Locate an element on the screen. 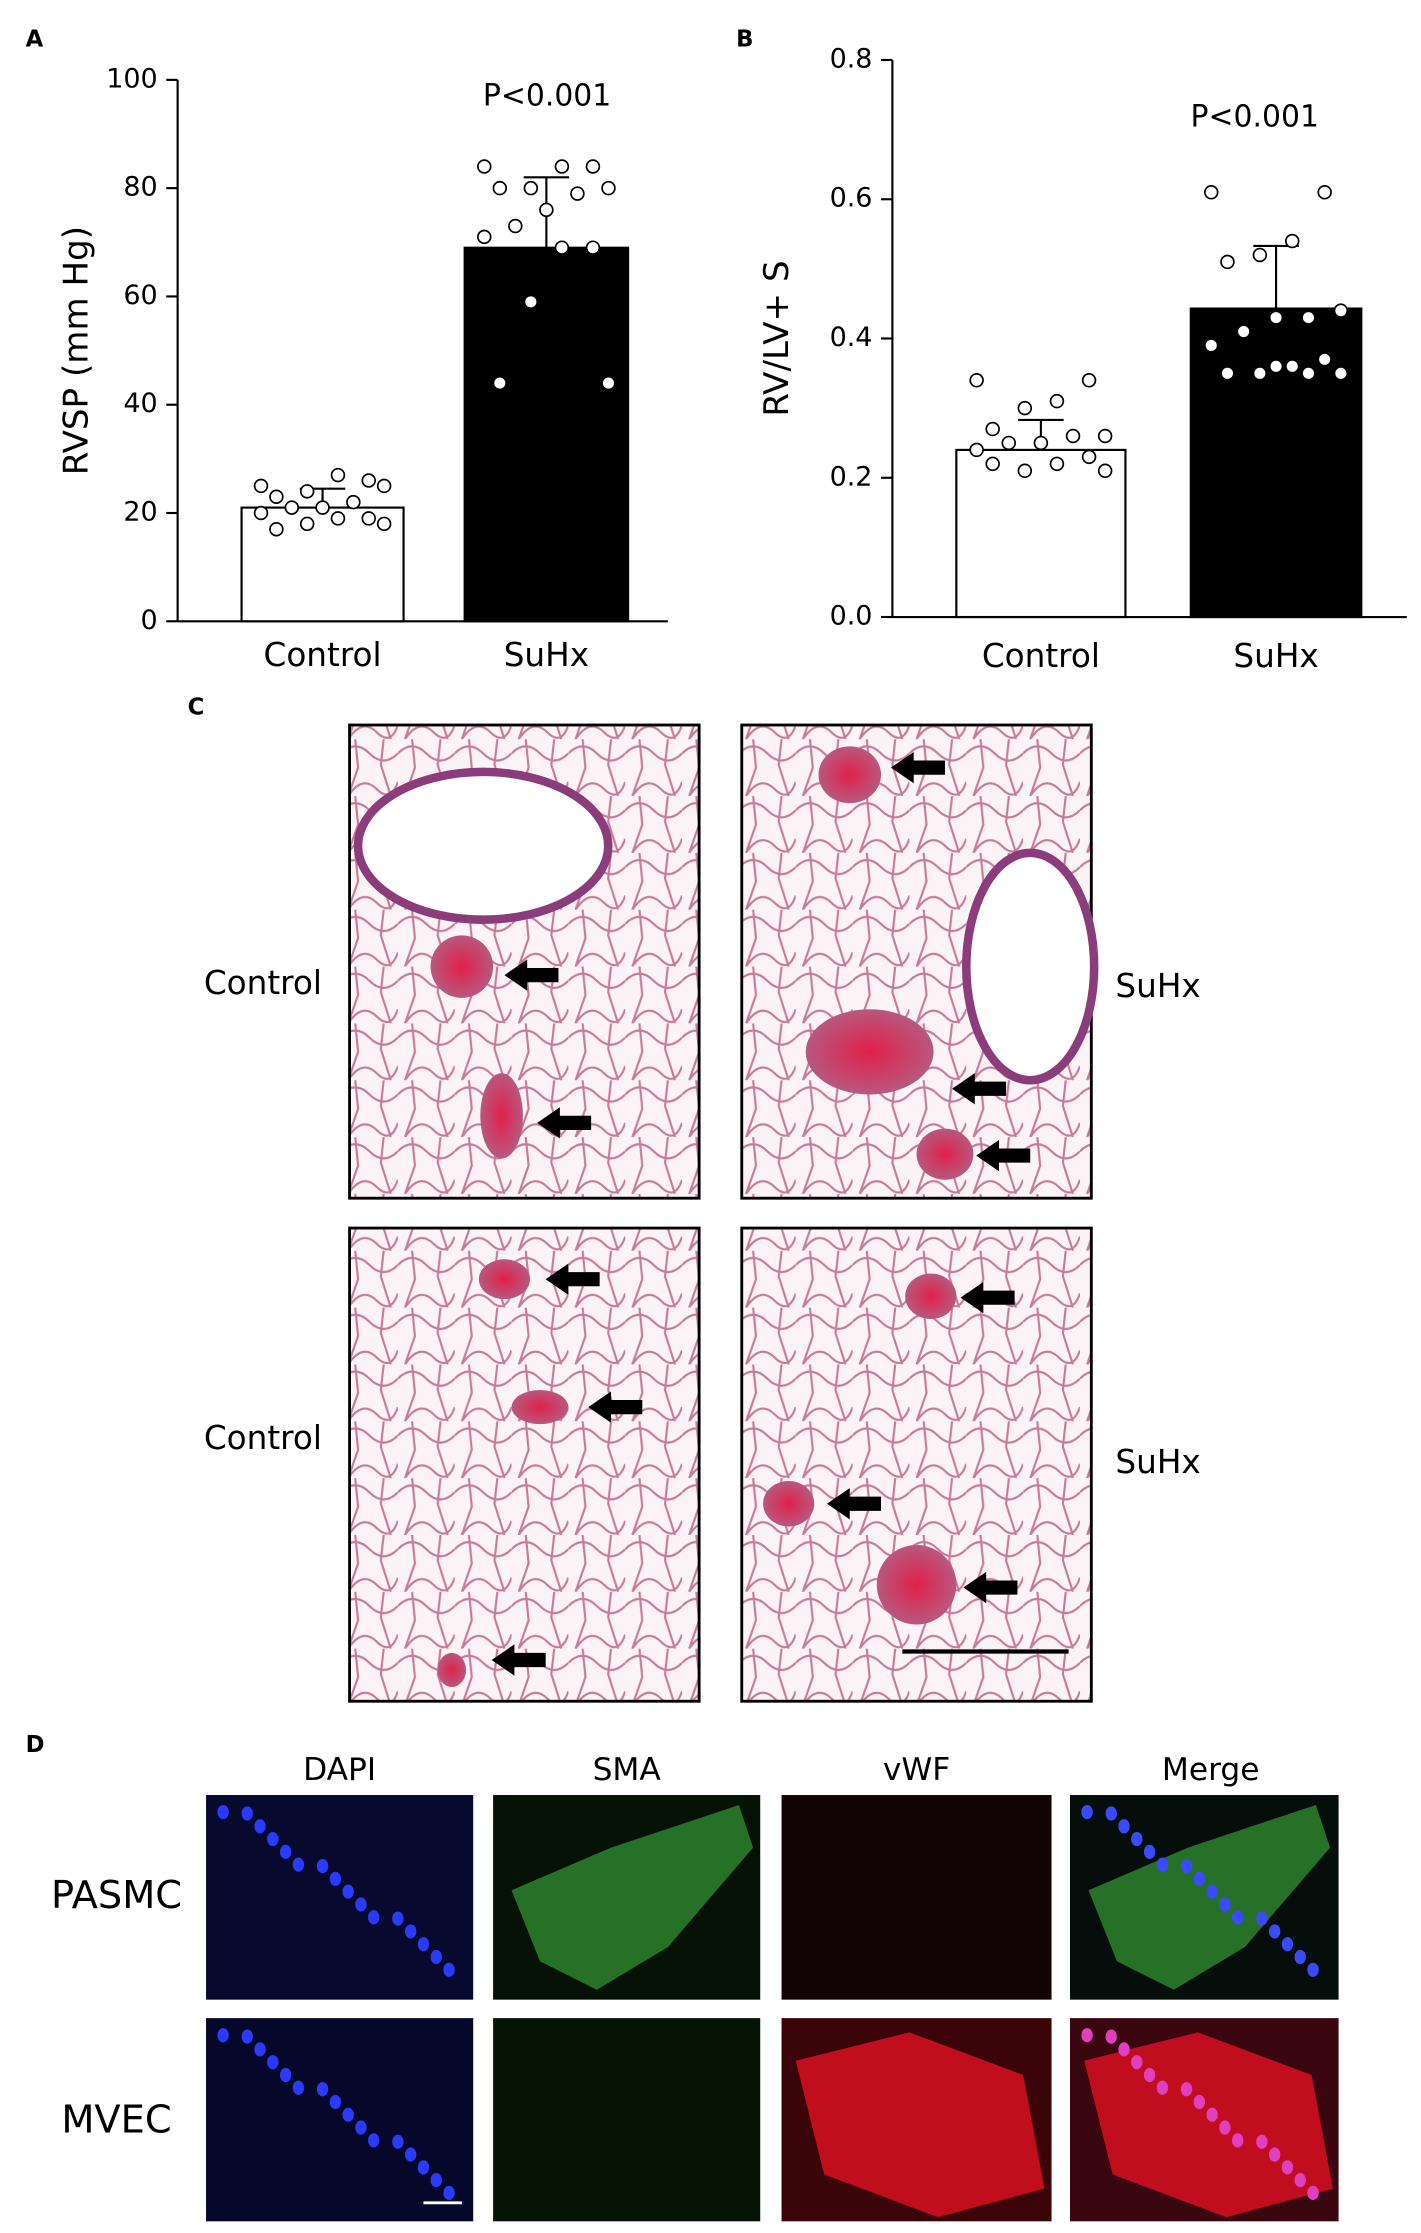  y-axis-label: RVSP (mm Hg) is located at coordinates (77, 350).